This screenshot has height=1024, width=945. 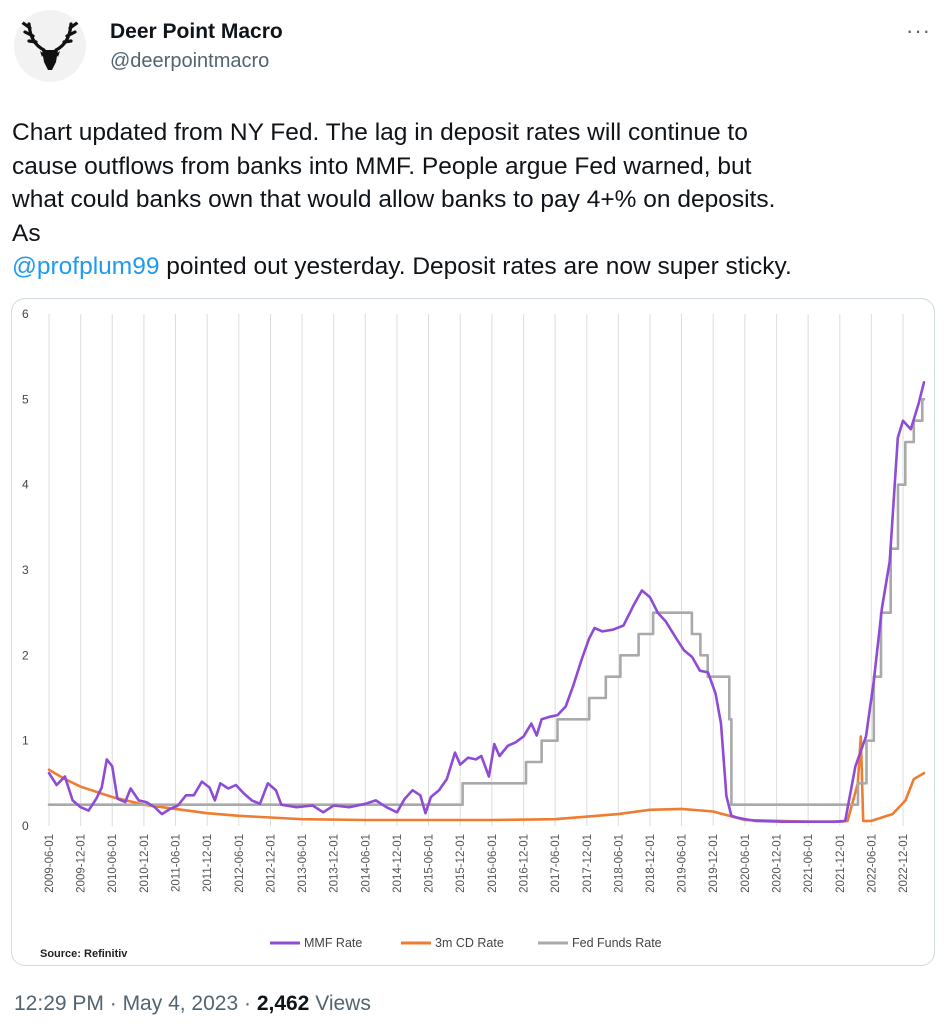 I want to click on author-block: Deer Point Macro @deerpointmacro, so click(x=196, y=47).